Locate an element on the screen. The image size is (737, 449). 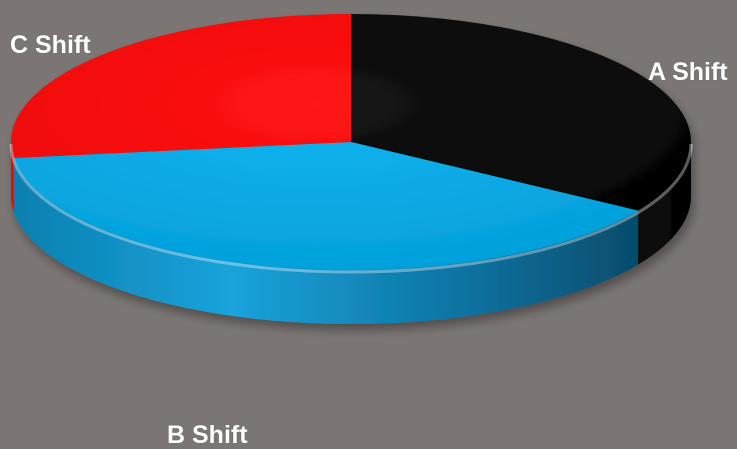
slice-label-c-shift: C Shift is located at coordinates (50, 45).